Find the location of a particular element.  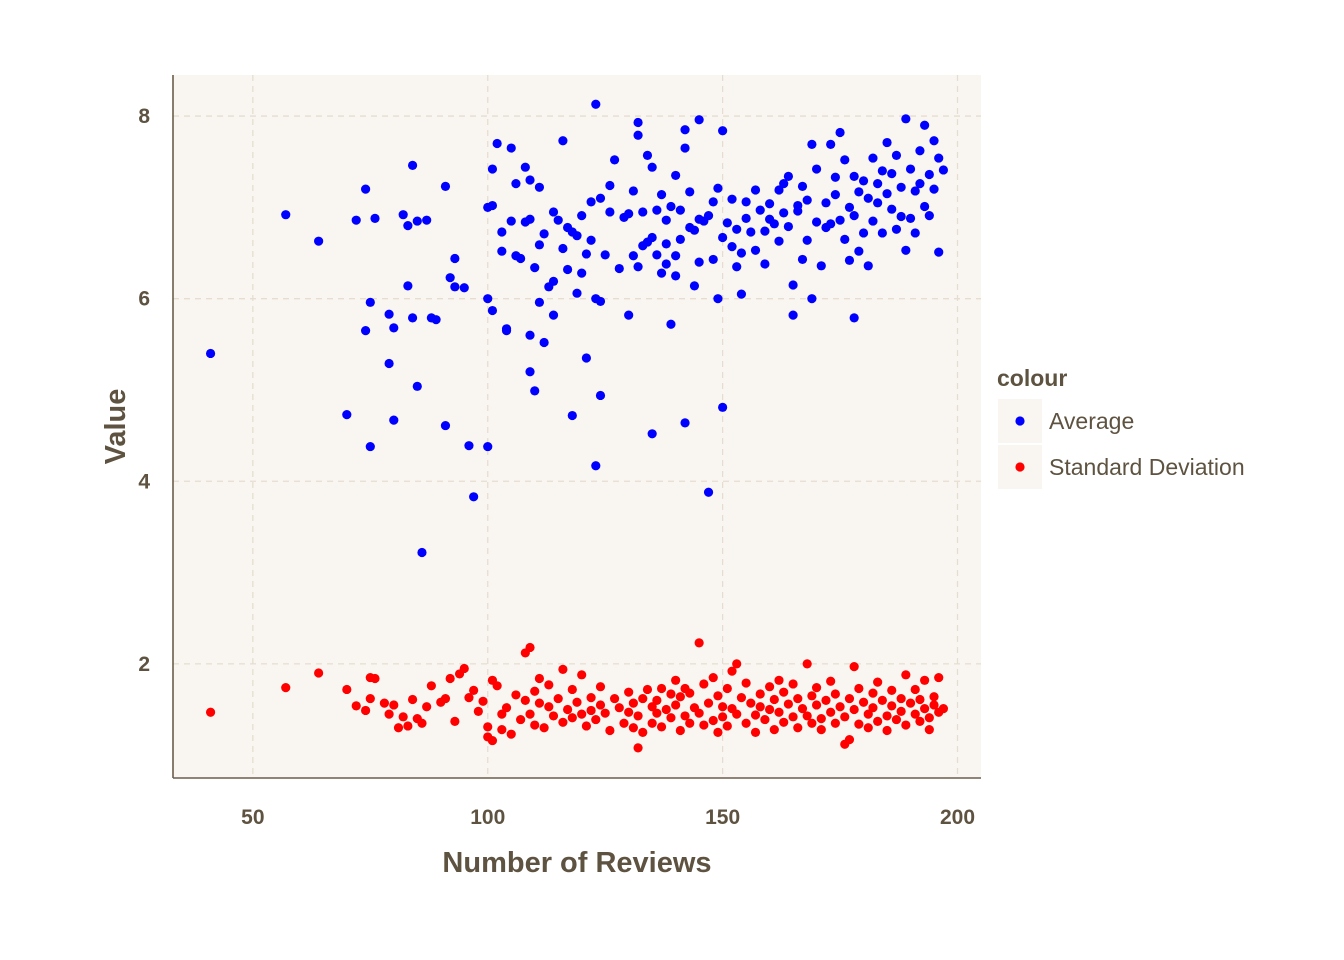

y-axis-ticks: 2 4 6 8 is located at coordinates (144, 390).